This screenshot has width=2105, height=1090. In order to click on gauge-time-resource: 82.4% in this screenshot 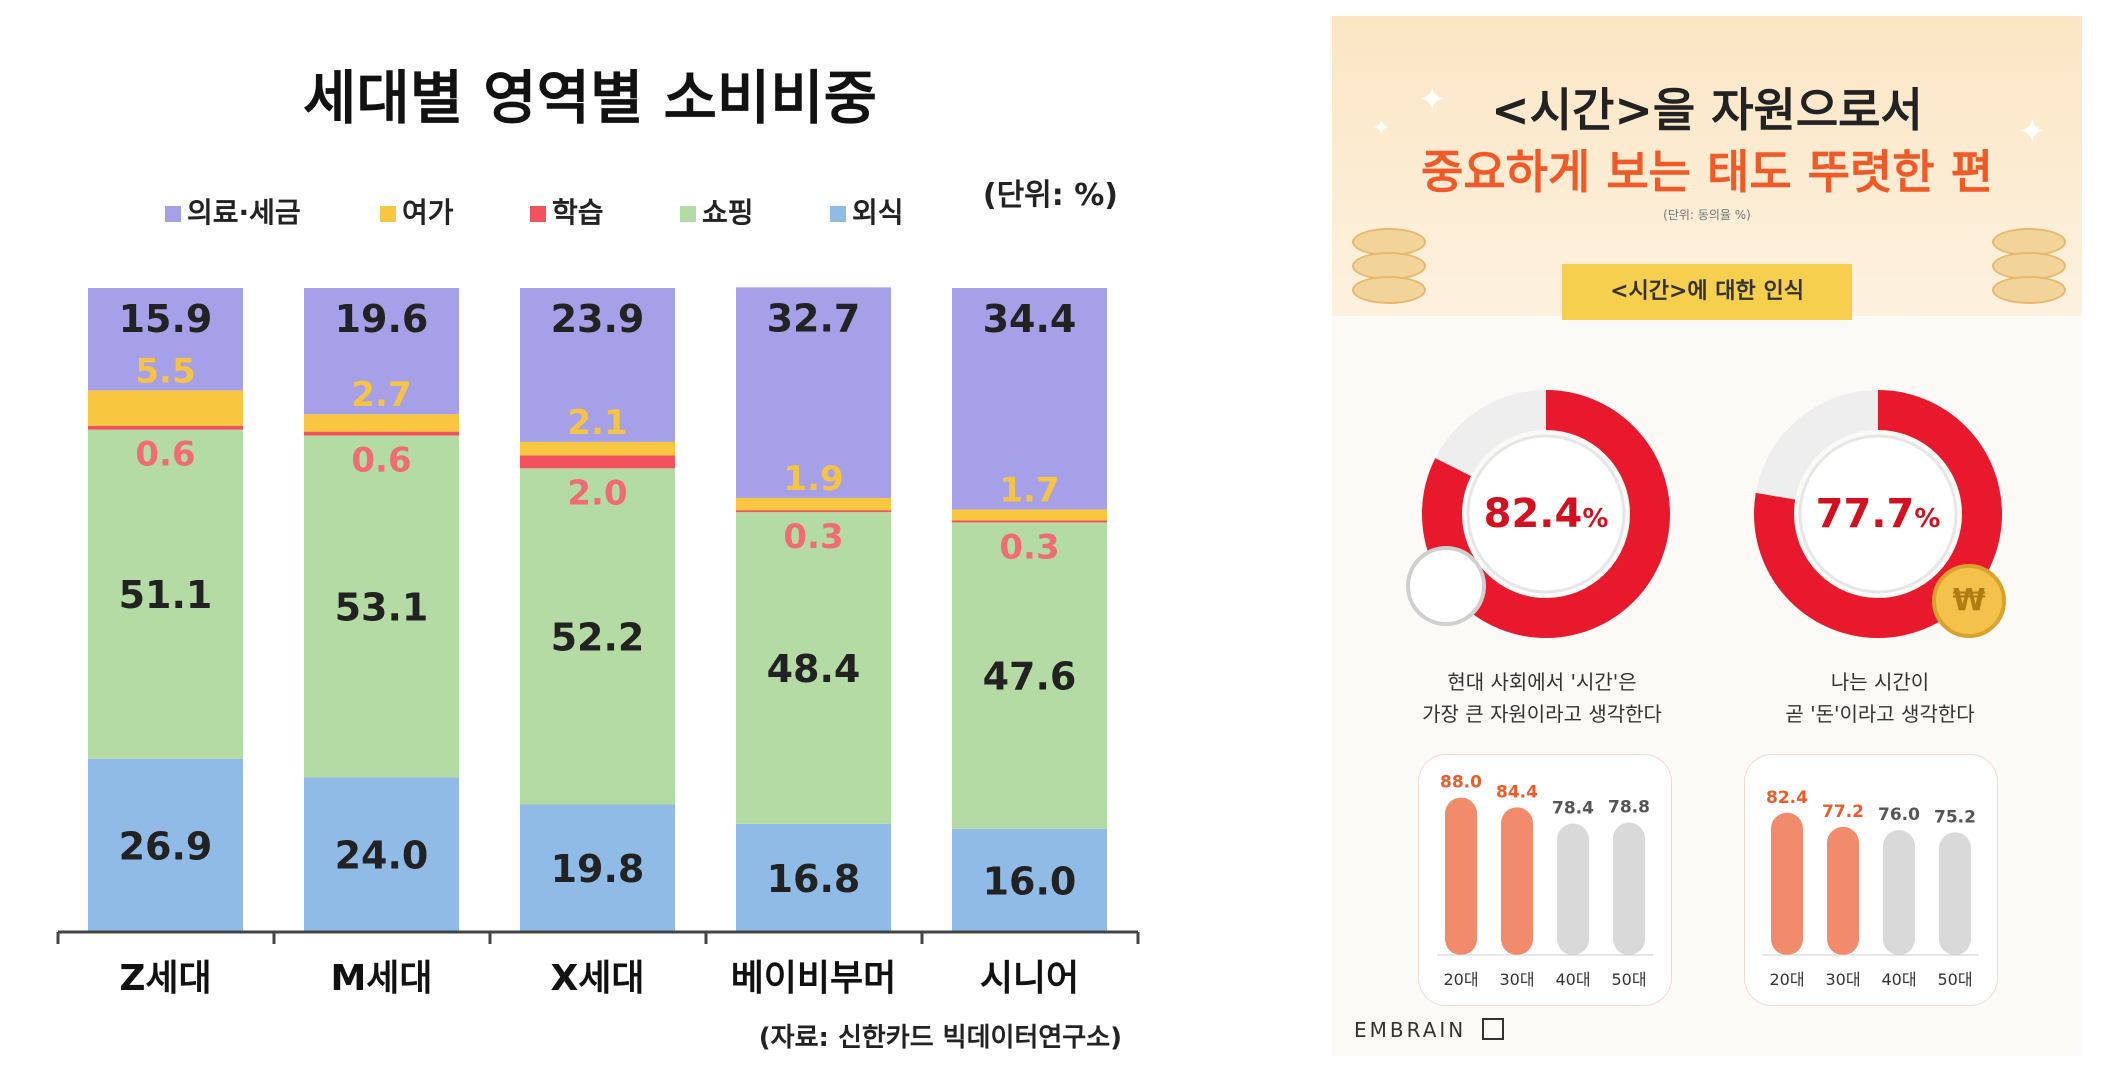, I will do `click(1546, 514)`.